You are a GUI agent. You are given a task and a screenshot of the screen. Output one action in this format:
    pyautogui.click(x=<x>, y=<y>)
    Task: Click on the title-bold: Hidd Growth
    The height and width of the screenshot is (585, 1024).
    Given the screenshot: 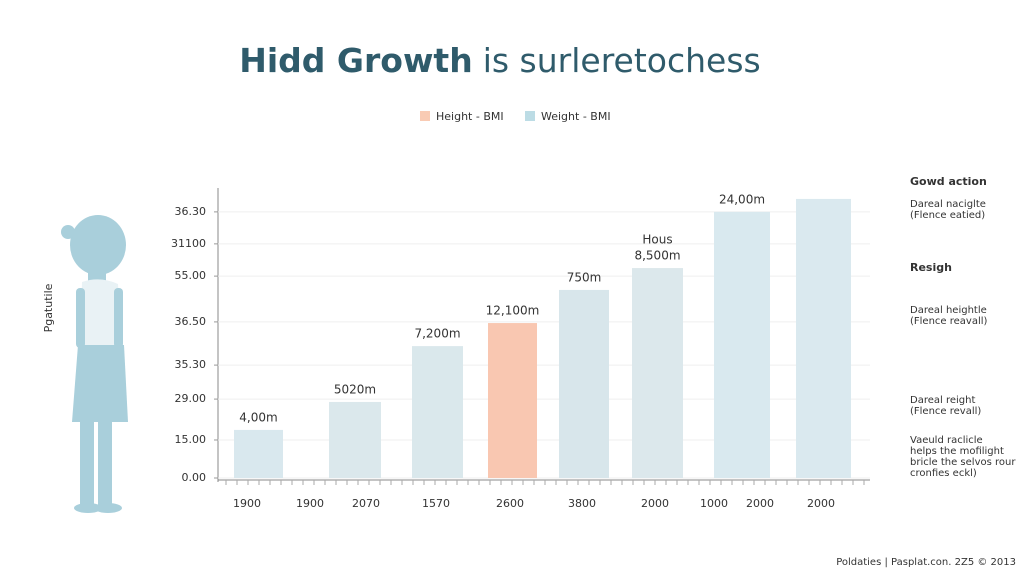 What is the action you would take?
    pyautogui.click(x=355, y=60)
    